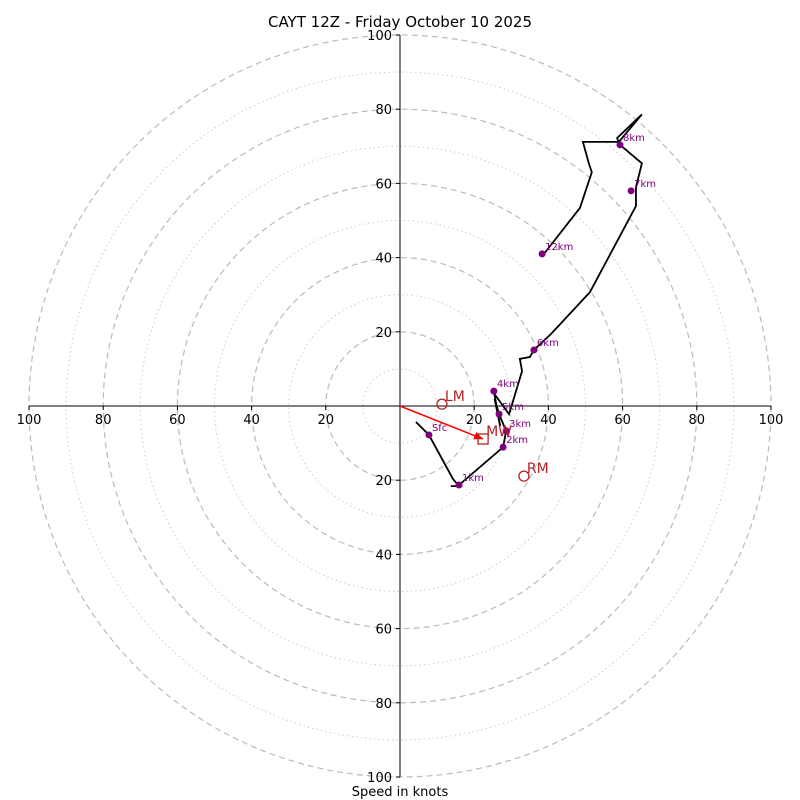 The image size is (800, 800). I want to click on height-marker-label: 5km, so click(513, 407).